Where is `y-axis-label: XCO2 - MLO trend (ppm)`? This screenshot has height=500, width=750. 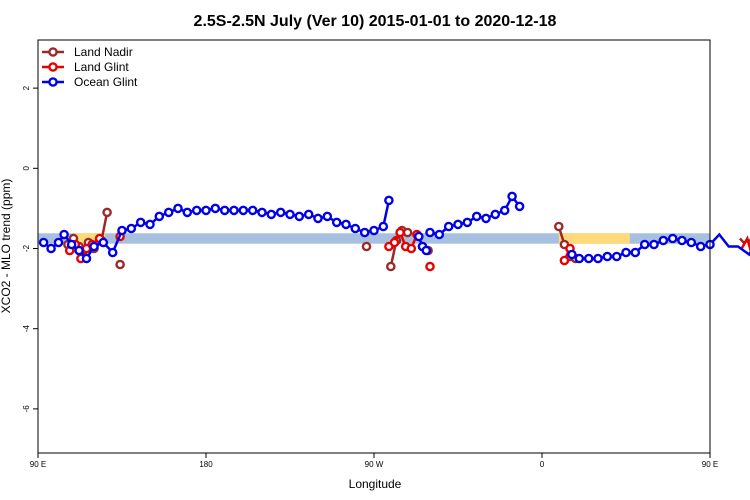
y-axis-label: XCO2 - MLO trend (ppm) is located at coordinates (6, 246).